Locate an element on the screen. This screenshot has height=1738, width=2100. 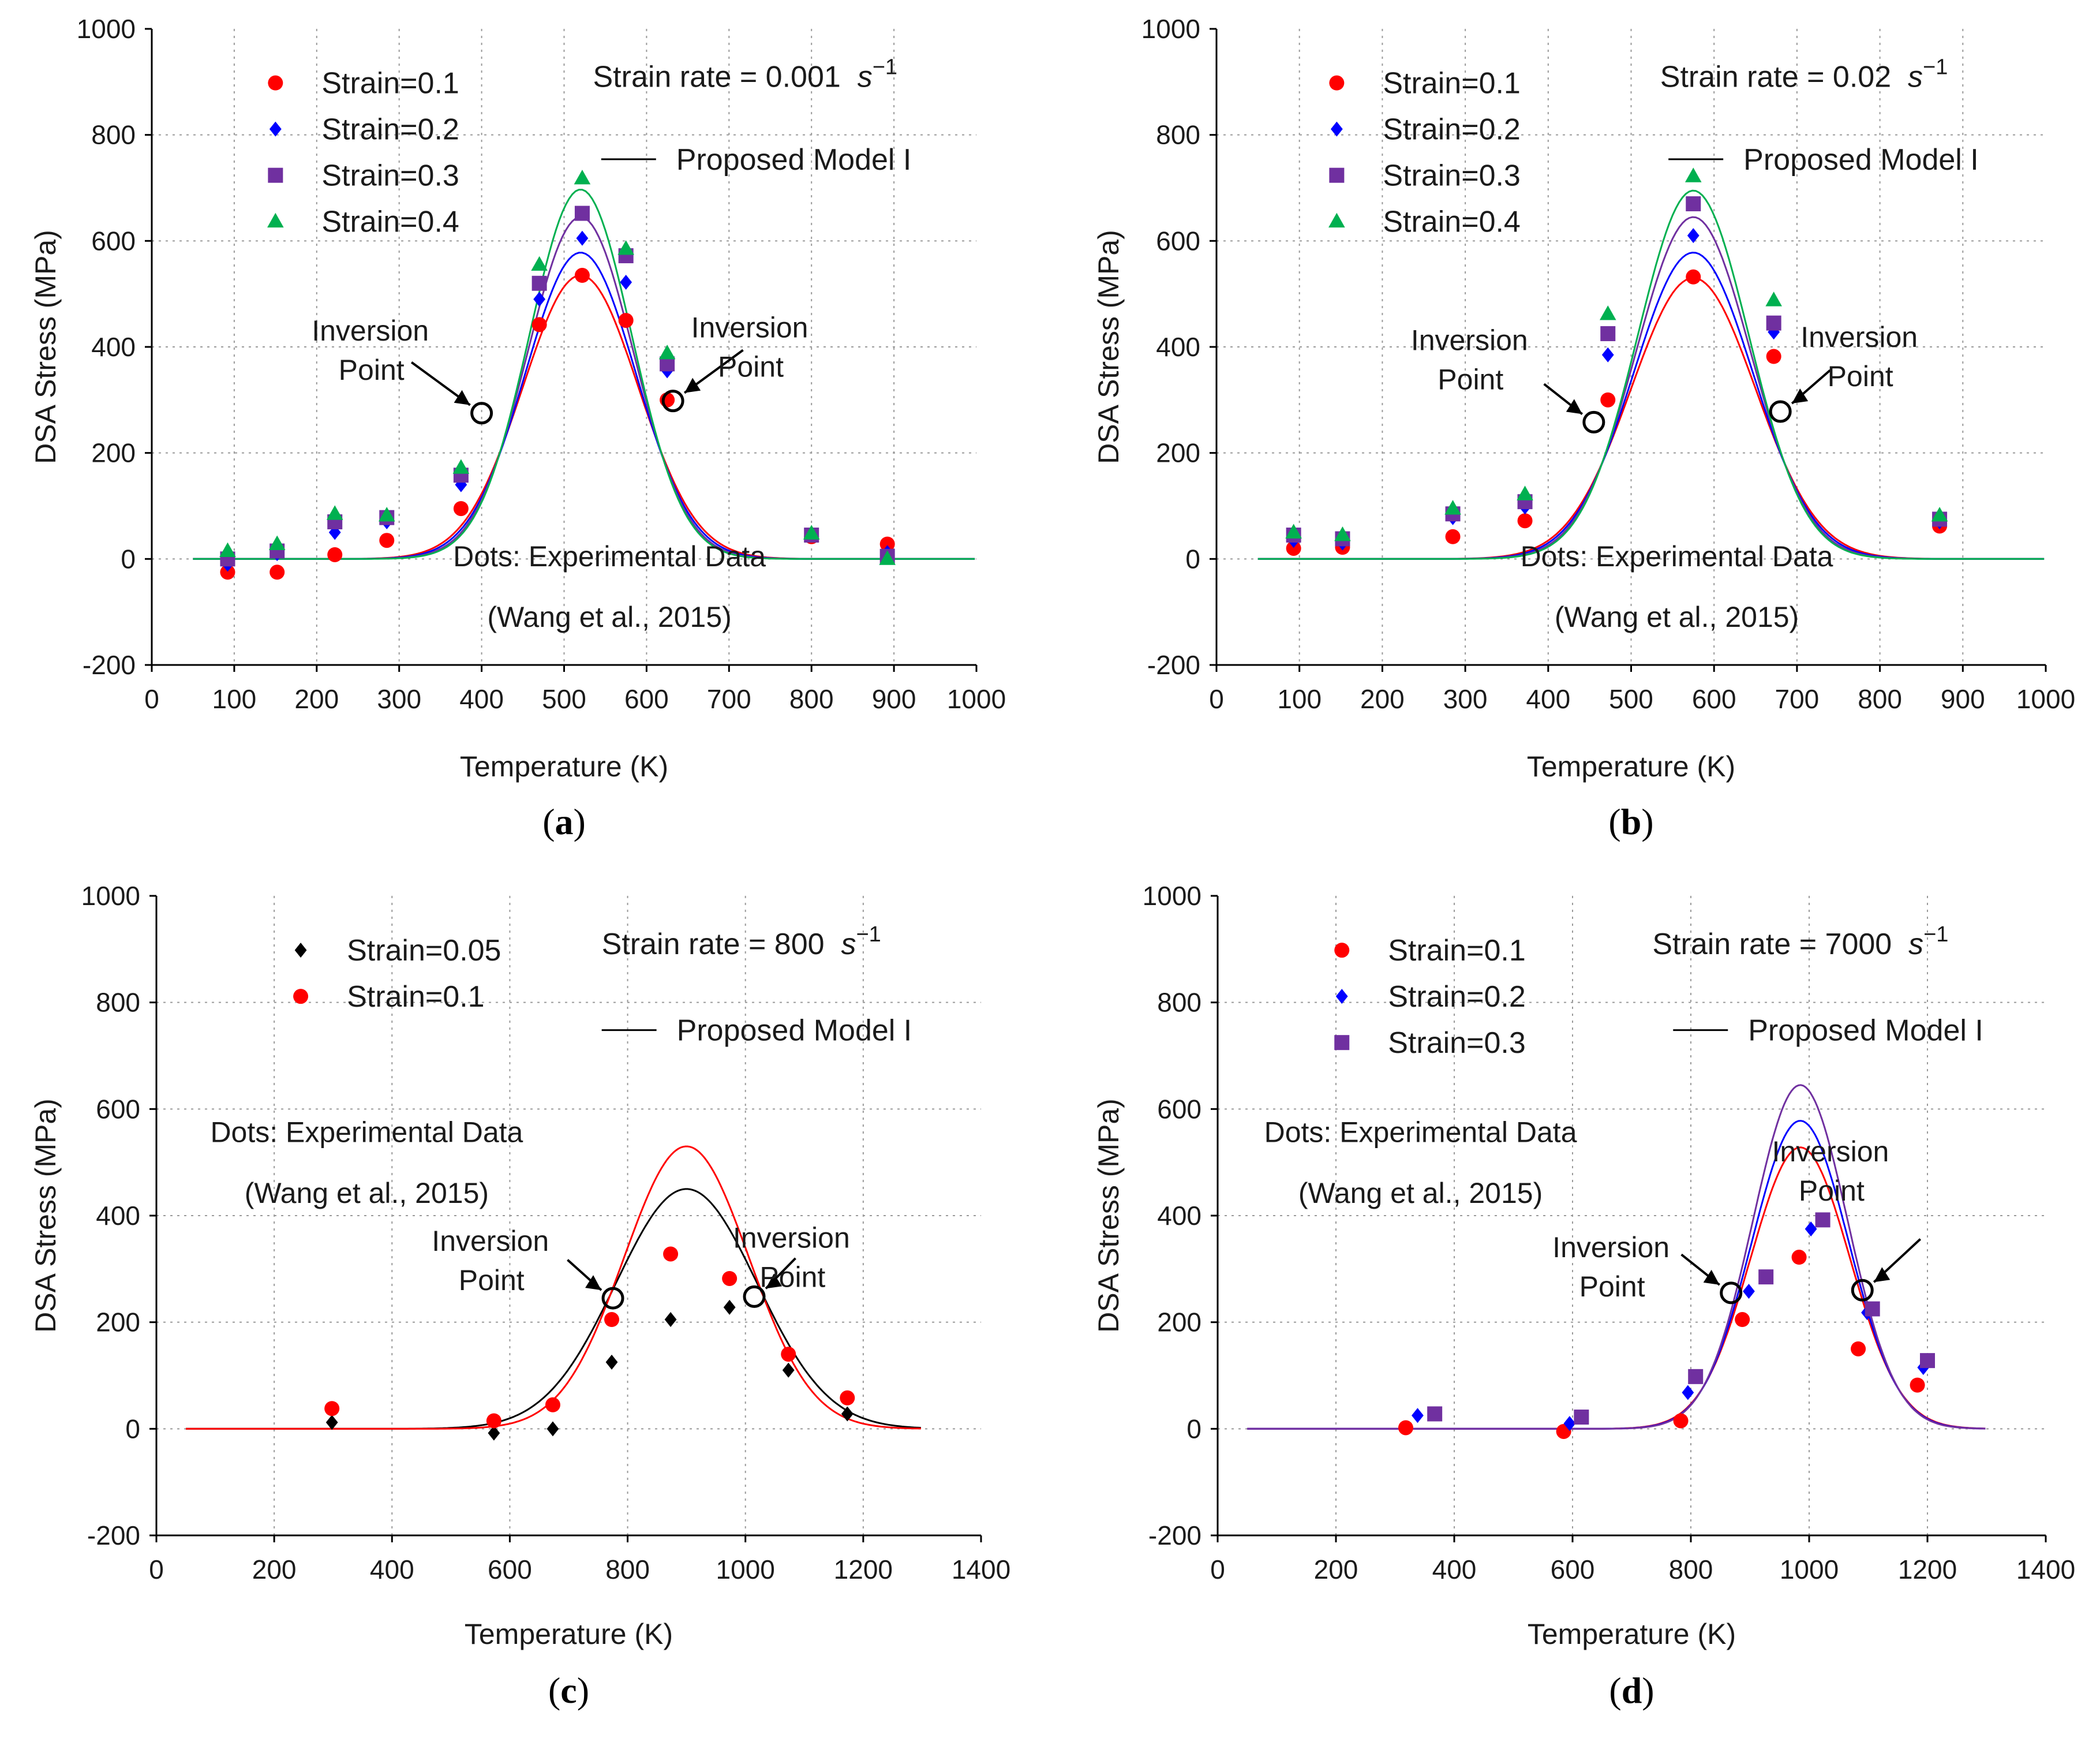
legend-label-3: Strain=0.4 is located at coordinates (1452, 222).